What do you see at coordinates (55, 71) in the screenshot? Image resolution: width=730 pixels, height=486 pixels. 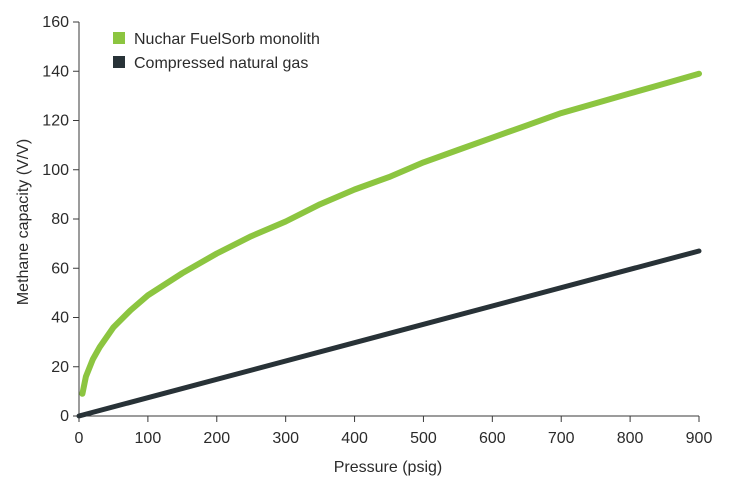 I see `y-tick-label: 140` at bounding box center [55, 71].